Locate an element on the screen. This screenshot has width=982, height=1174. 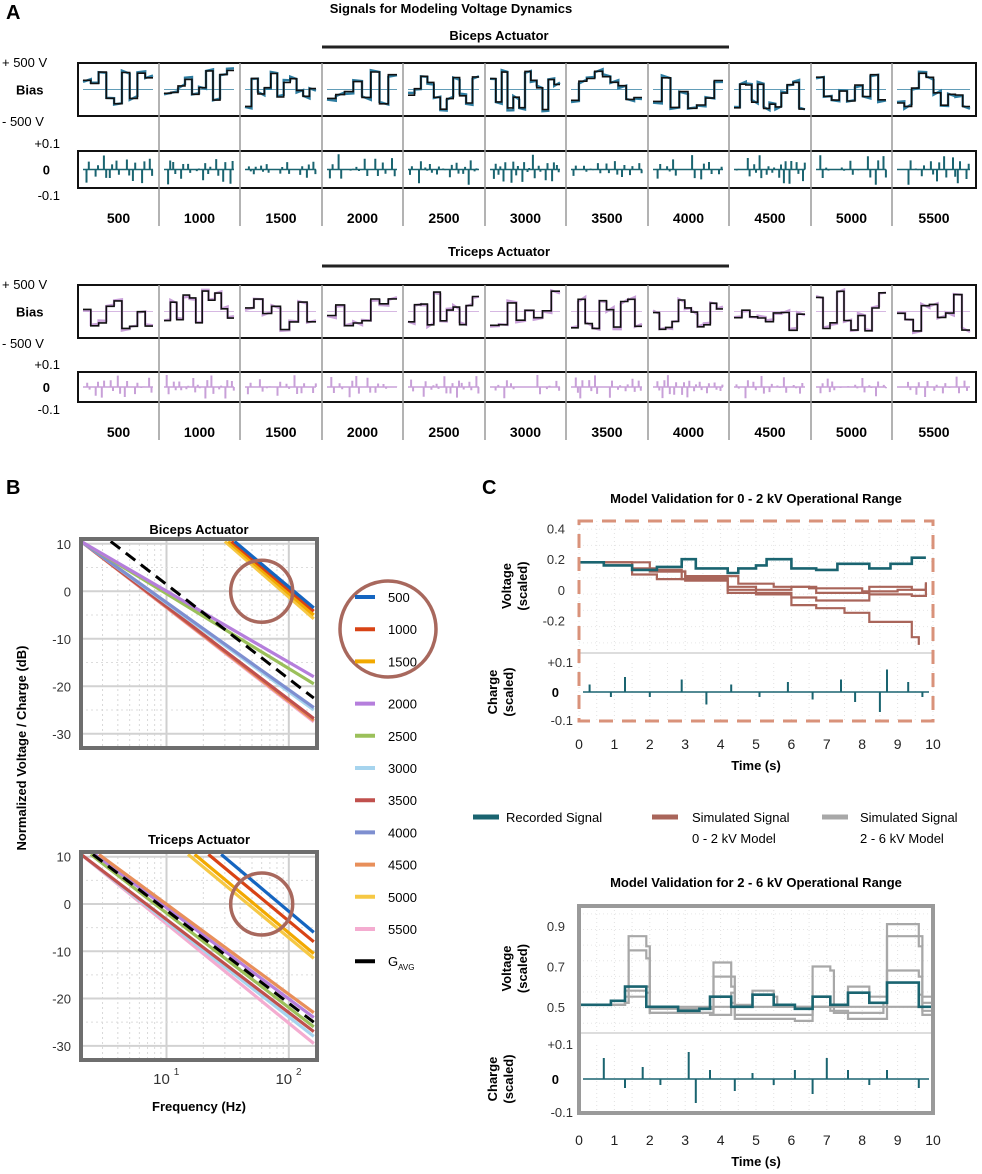
c-legend-label: Simulated Signal is located at coordinates (741, 817).